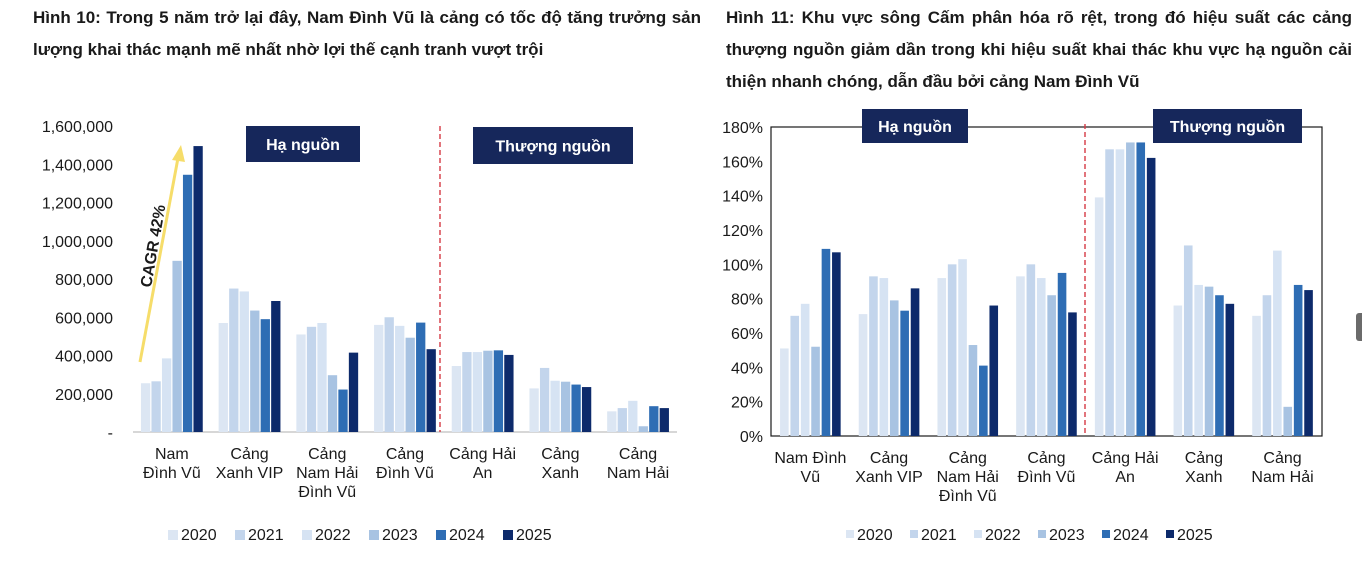 The height and width of the screenshot is (585, 1362). Describe the element at coordinates (178, 153) in the screenshot. I see `cagr-arrowhead` at that location.